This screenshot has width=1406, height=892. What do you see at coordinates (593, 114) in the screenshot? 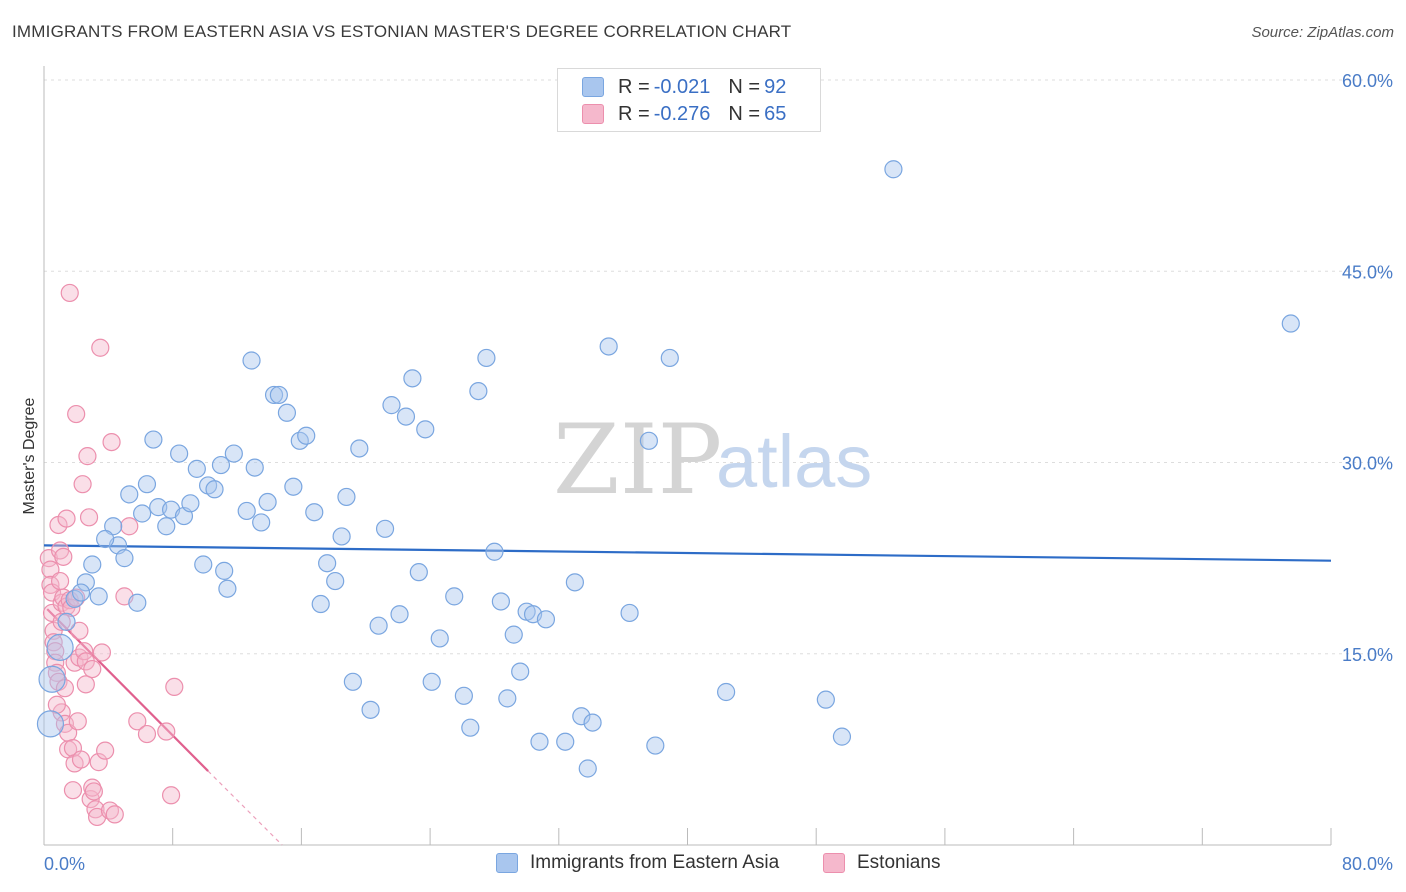
I see `legend-swatch-pink` at bounding box center [593, 114].